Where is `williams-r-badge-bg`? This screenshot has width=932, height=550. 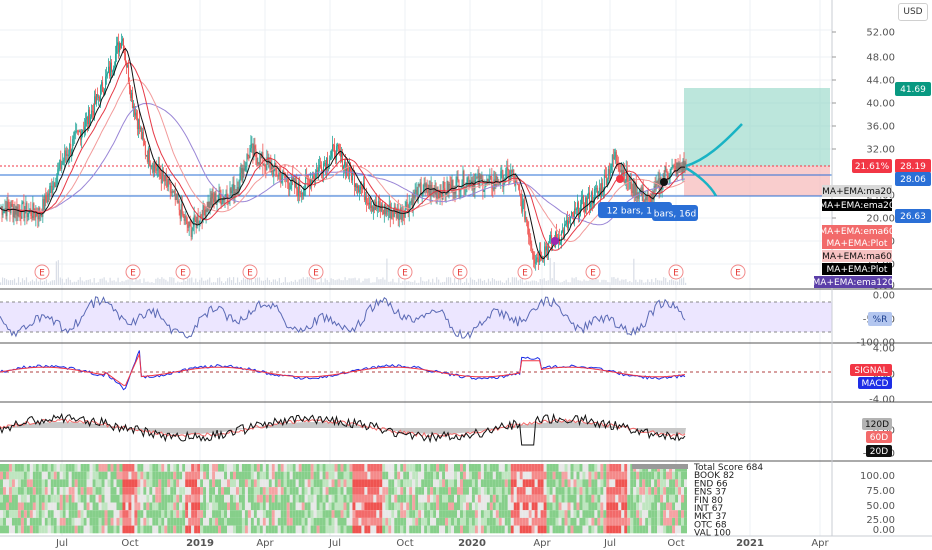
williams-r-badge-bg is located at coordinates (880, 319).